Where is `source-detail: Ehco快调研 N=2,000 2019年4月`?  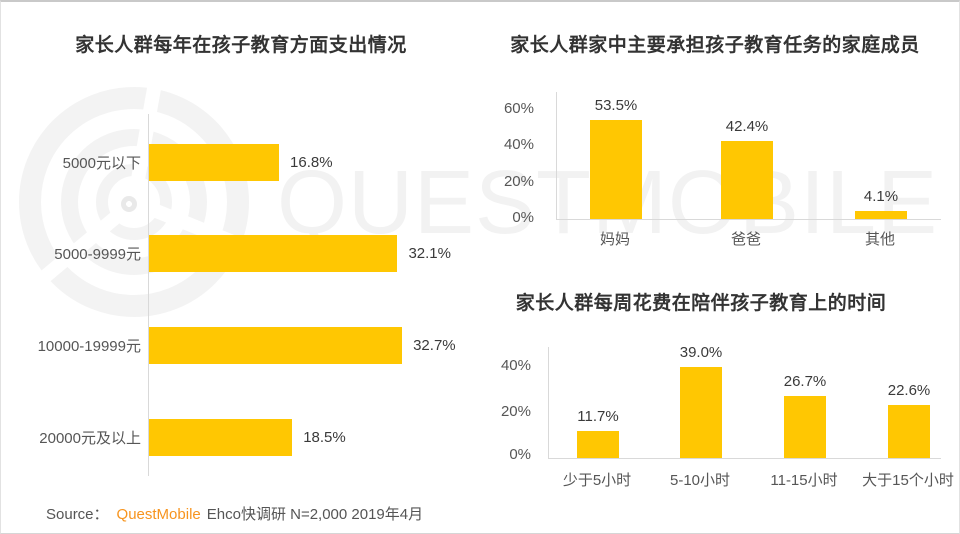 source-detail: Ehco快调研 N=2,000 2019年4月 is located at coordinates (315, 514).